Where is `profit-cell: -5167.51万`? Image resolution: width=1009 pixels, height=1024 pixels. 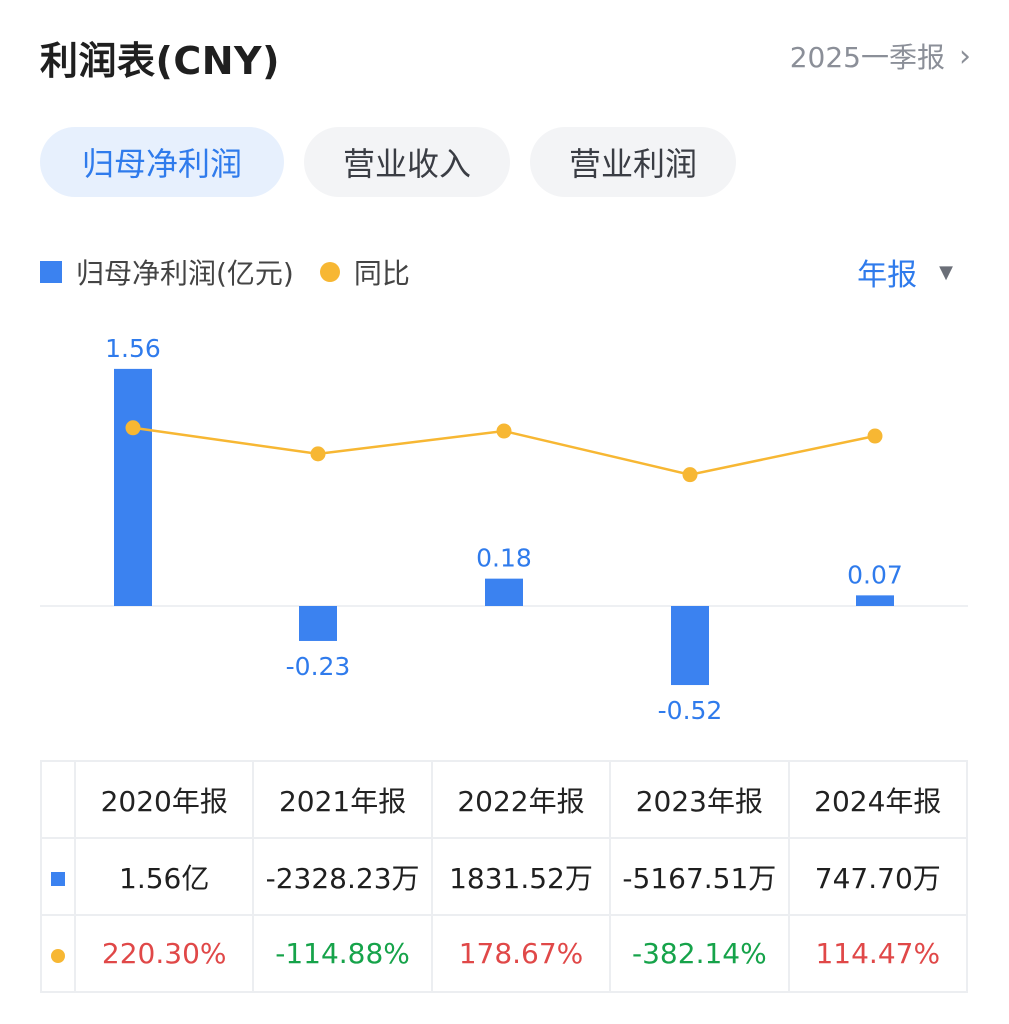 profit-cell: -5167.51万 is located at coordinates (699, 876).